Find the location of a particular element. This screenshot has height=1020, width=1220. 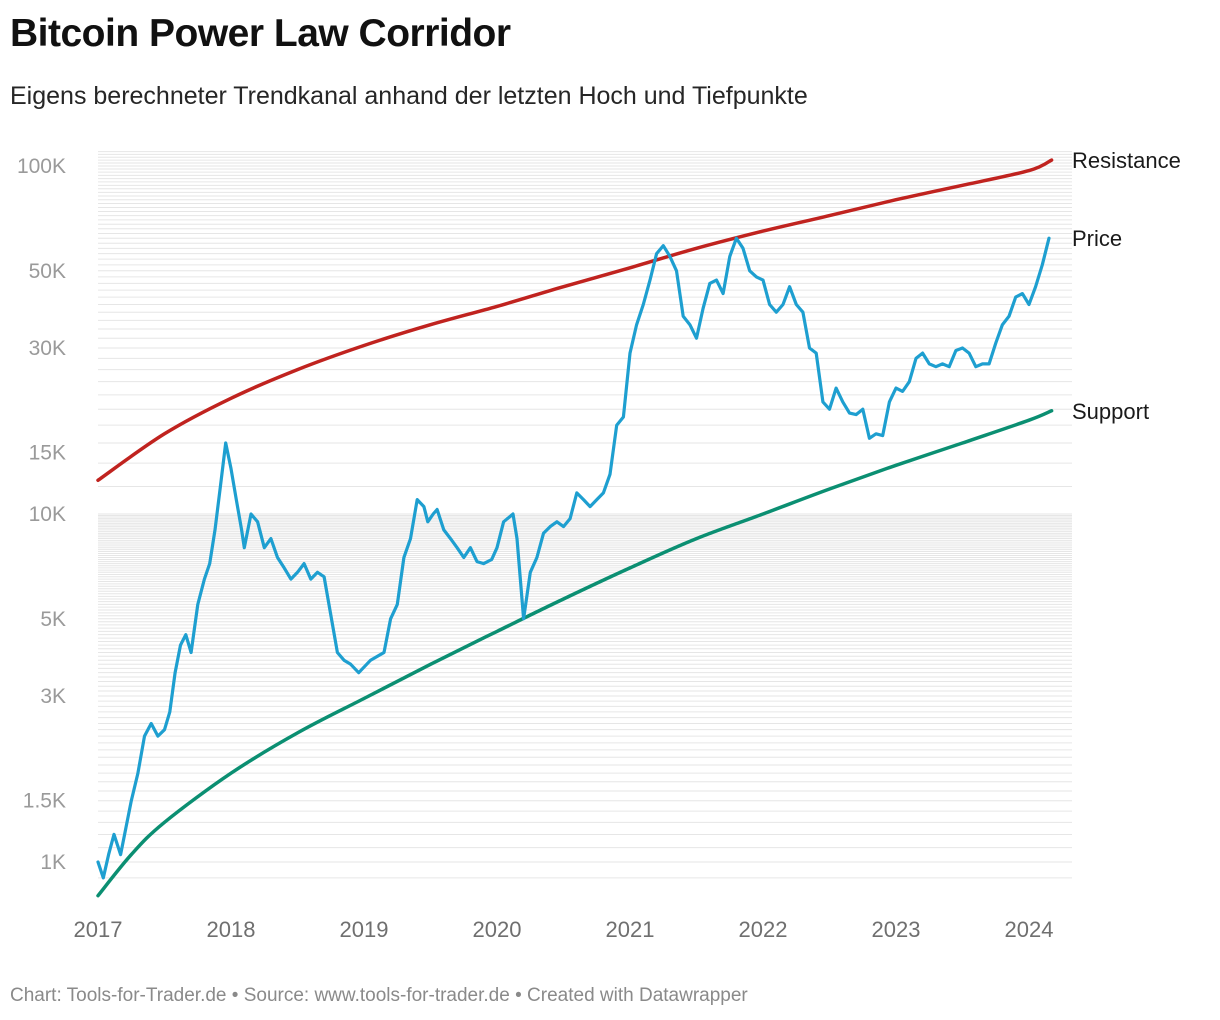

x-tick-label: 2017 is located at coordinates (98, 929).